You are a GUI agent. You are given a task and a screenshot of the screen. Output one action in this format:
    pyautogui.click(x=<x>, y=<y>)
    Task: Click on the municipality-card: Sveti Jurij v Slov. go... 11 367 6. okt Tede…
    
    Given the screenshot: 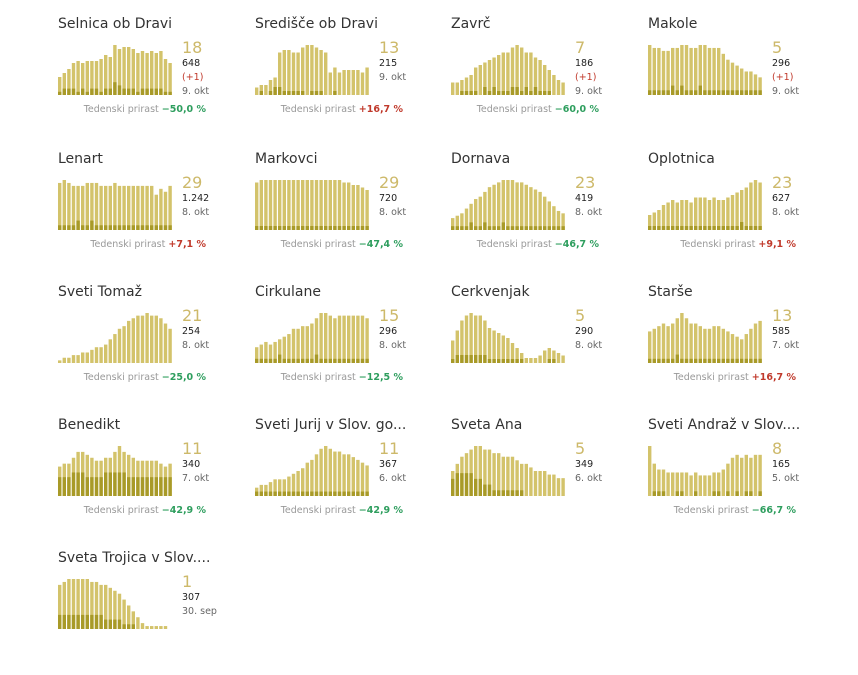 What is the action you would take?
    pyautogui.click(x=350, y=479)
    